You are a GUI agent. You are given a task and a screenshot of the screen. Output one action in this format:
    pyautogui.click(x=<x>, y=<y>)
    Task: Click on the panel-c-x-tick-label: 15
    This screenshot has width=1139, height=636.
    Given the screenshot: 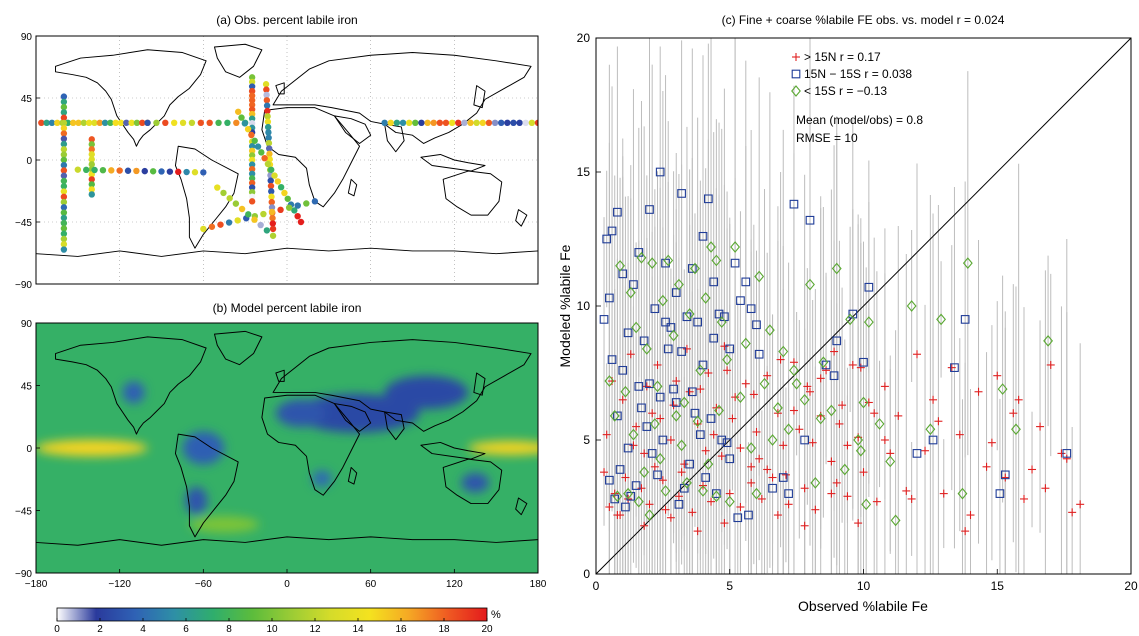 What is the action you would take?
    pyautogui.click(x=998, y=586)
    